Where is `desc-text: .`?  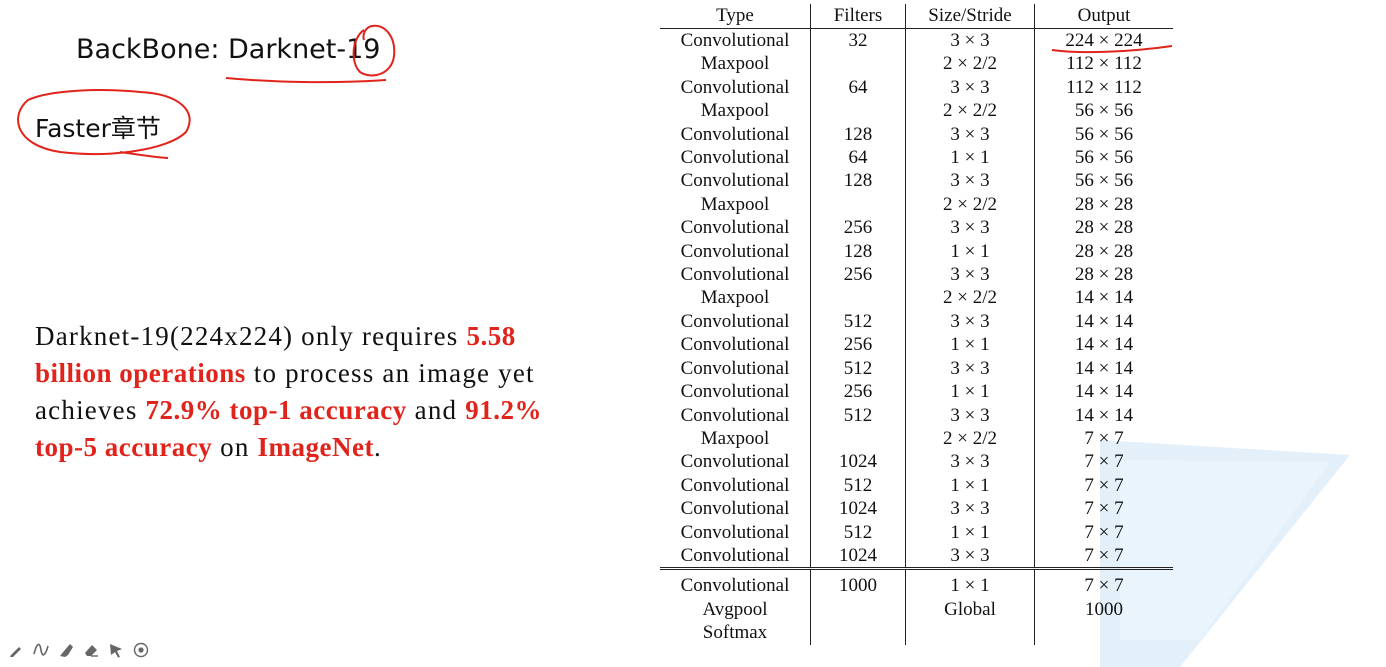
desc-text: . is located at coordinates (377, 447).